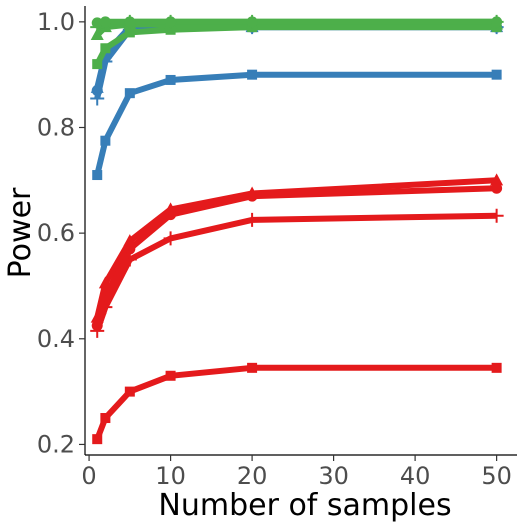  What do you see at coordinates (252, 476) in the screenshot?
I see `x-tick-label: 20` at bounding box center [252, 476].